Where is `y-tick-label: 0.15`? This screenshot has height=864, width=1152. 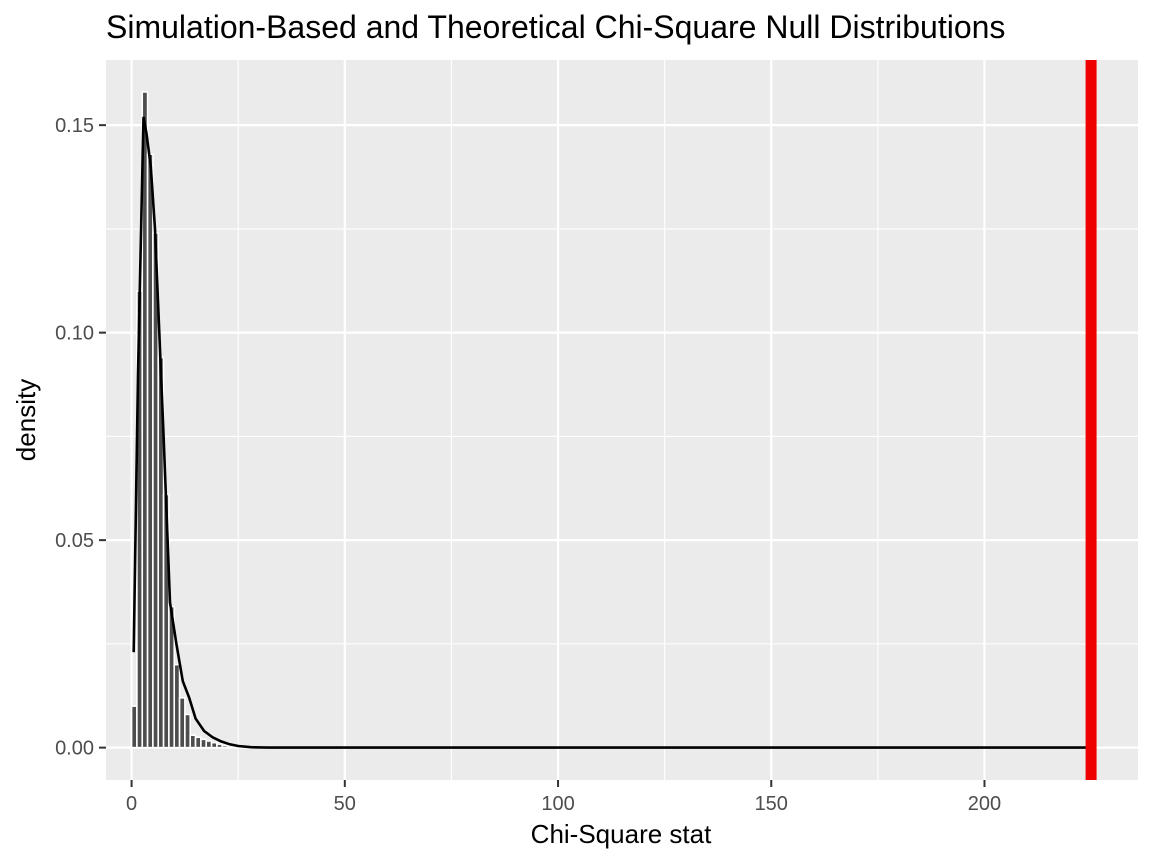
y-tick-label: 0.15 is located at coordinates (74, 126).